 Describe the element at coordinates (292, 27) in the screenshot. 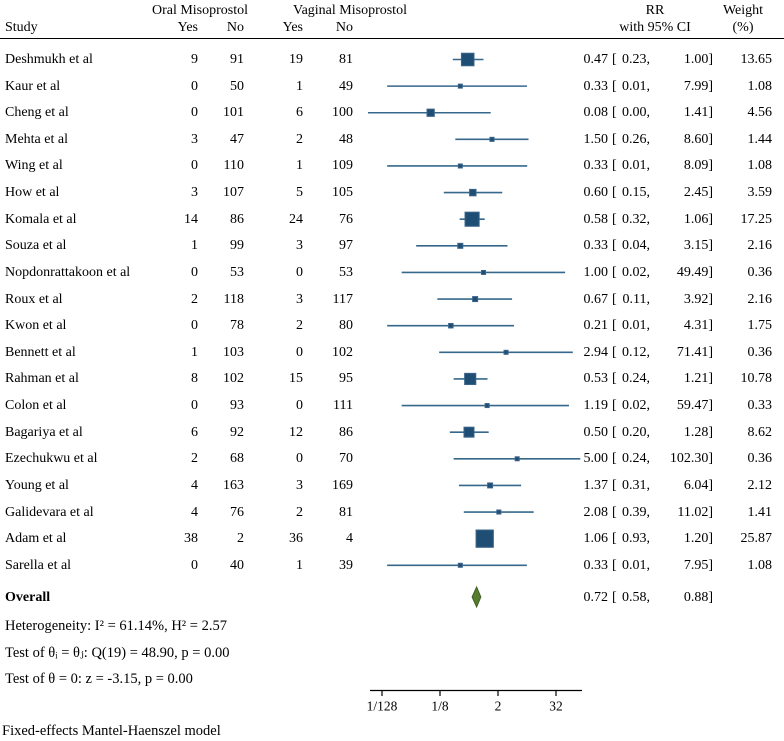

I see `header-vaginal-yes: Yes` at that location.